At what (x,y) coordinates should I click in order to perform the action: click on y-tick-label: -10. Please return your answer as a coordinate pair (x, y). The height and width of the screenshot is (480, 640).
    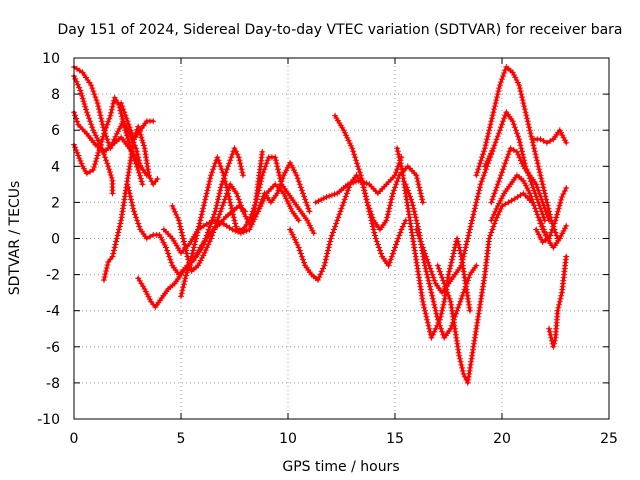
    Looking at the image, I should click on (48, 420).